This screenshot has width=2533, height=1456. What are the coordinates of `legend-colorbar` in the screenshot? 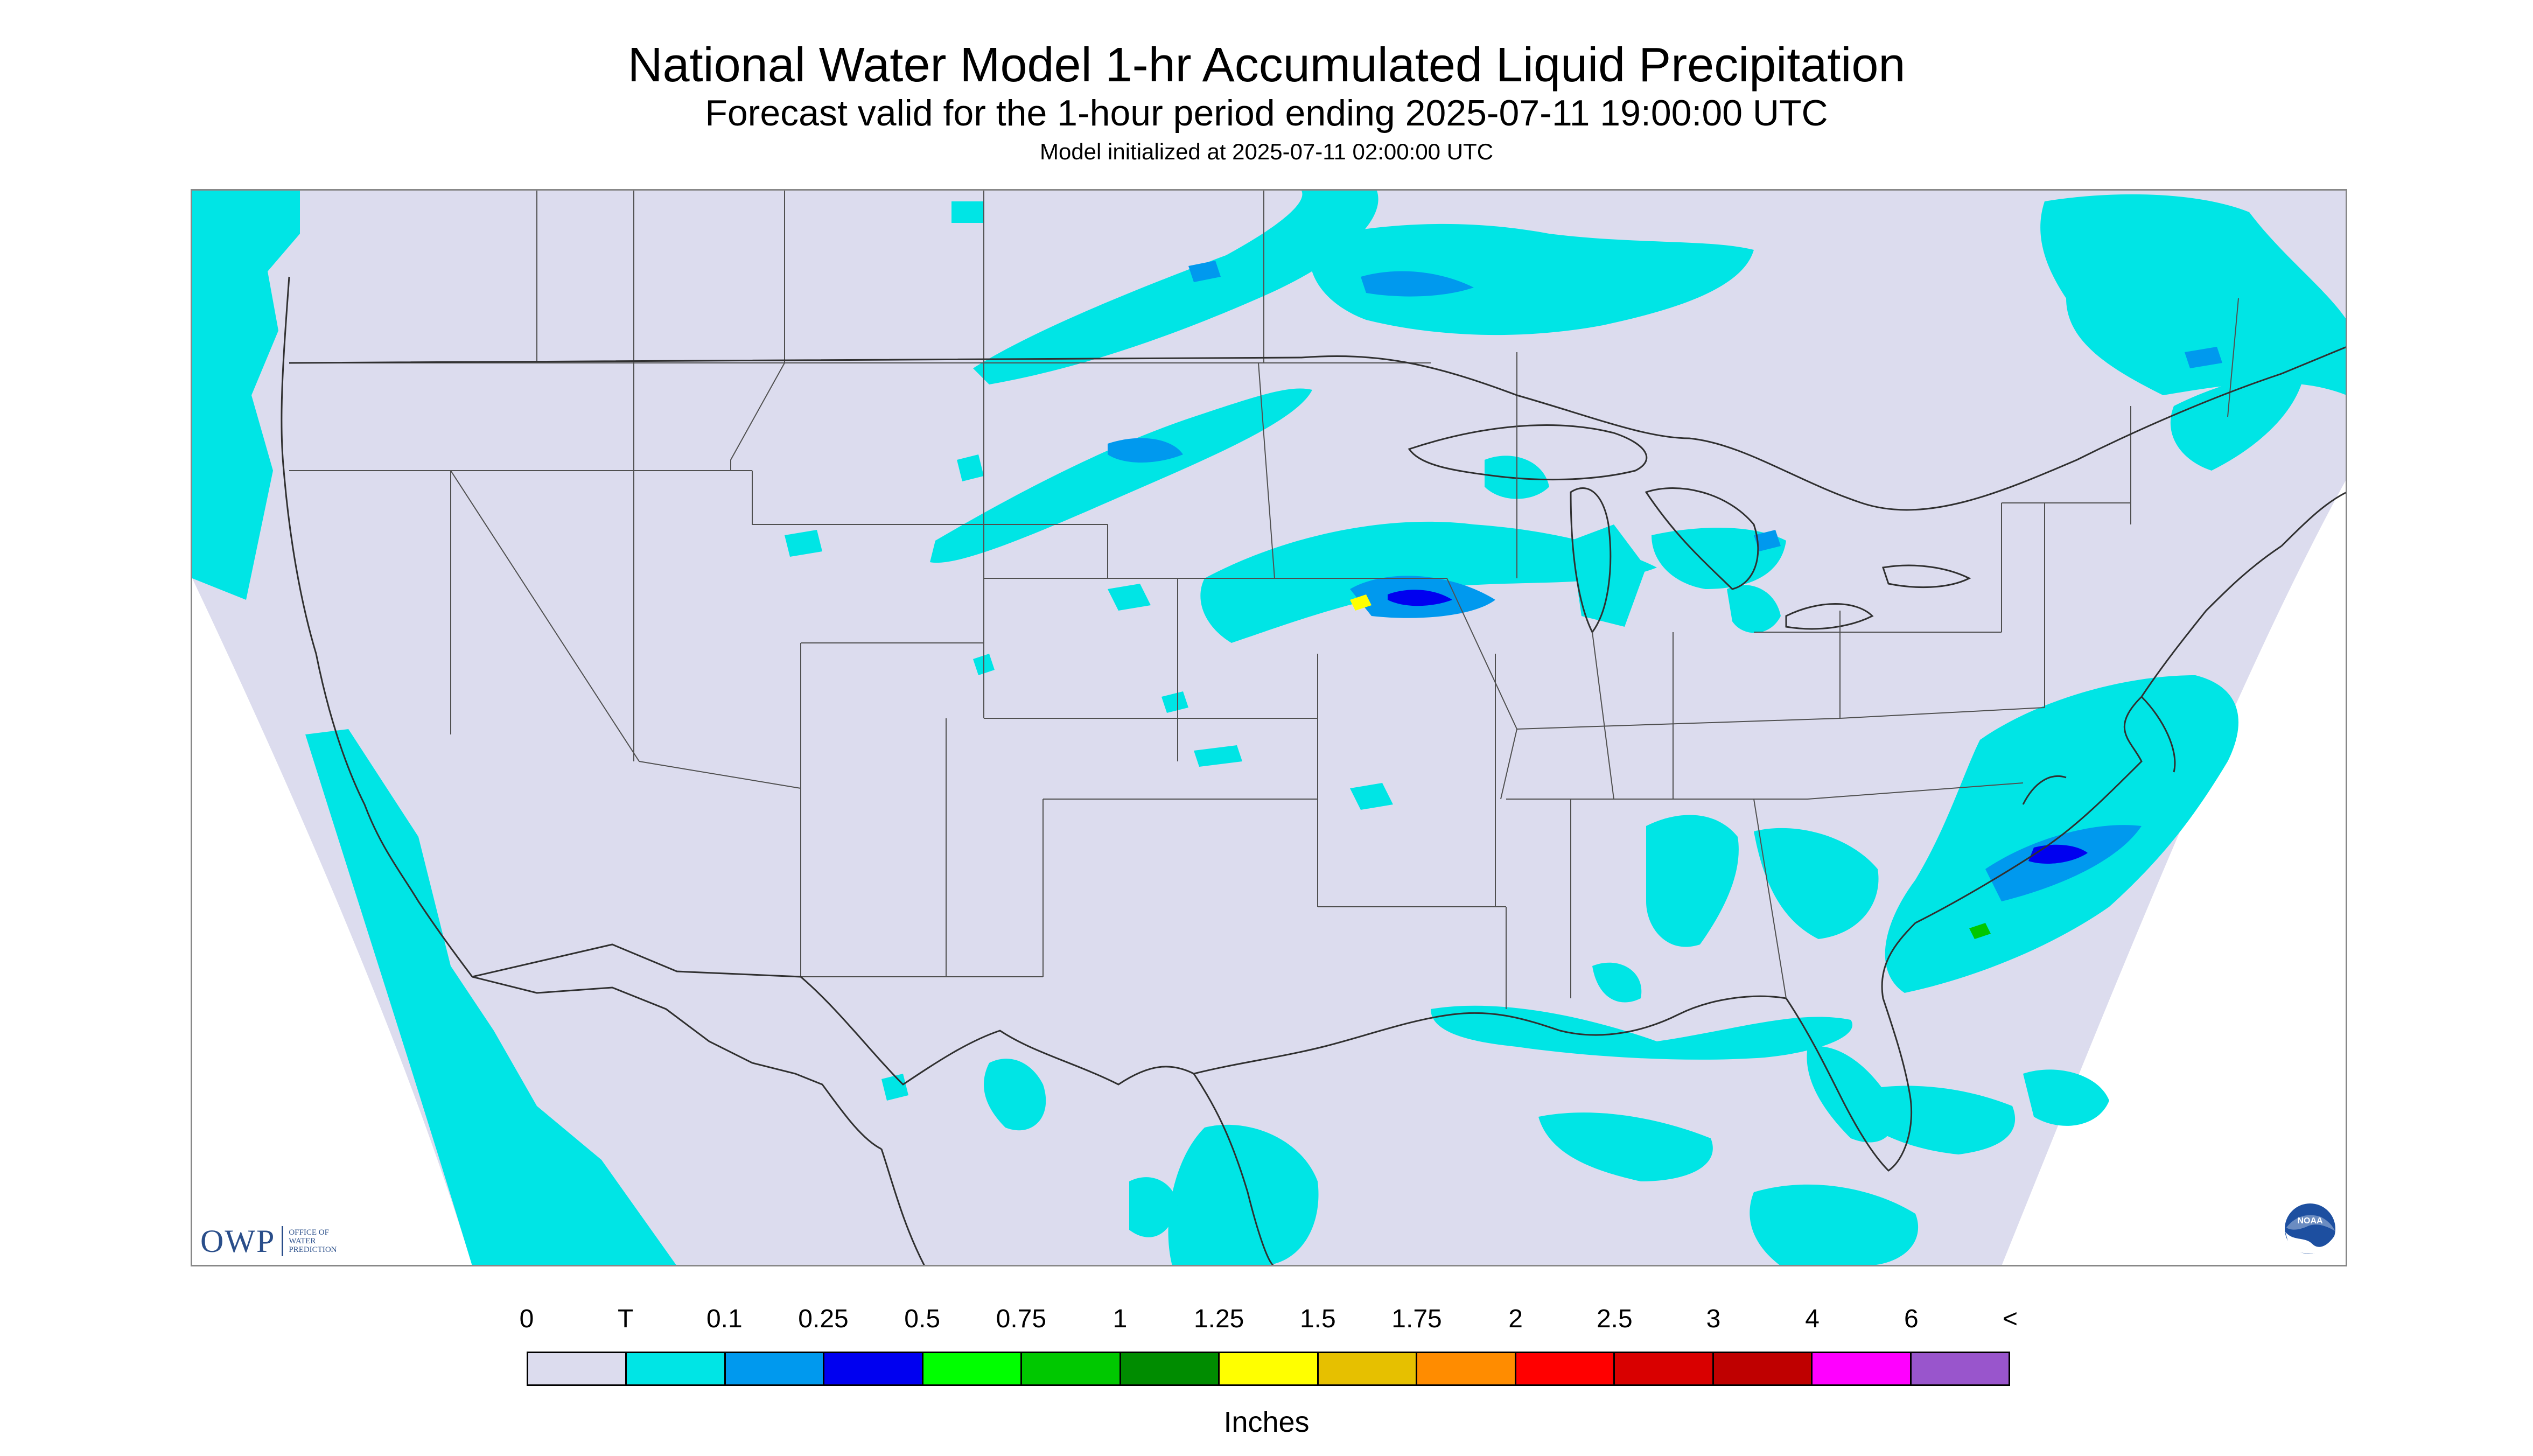 It's located at (1268, 1369).